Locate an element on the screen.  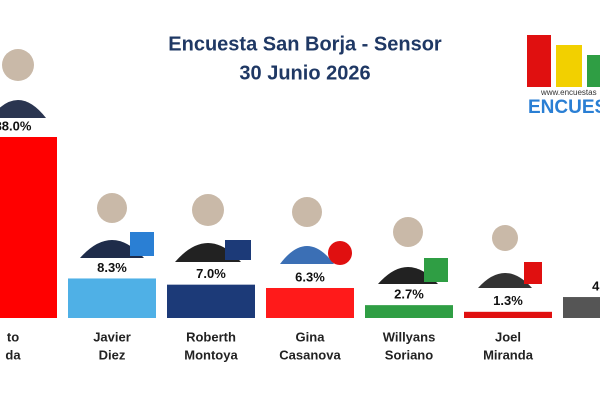
x-tick-label: to is located at coordinates (13, 336).